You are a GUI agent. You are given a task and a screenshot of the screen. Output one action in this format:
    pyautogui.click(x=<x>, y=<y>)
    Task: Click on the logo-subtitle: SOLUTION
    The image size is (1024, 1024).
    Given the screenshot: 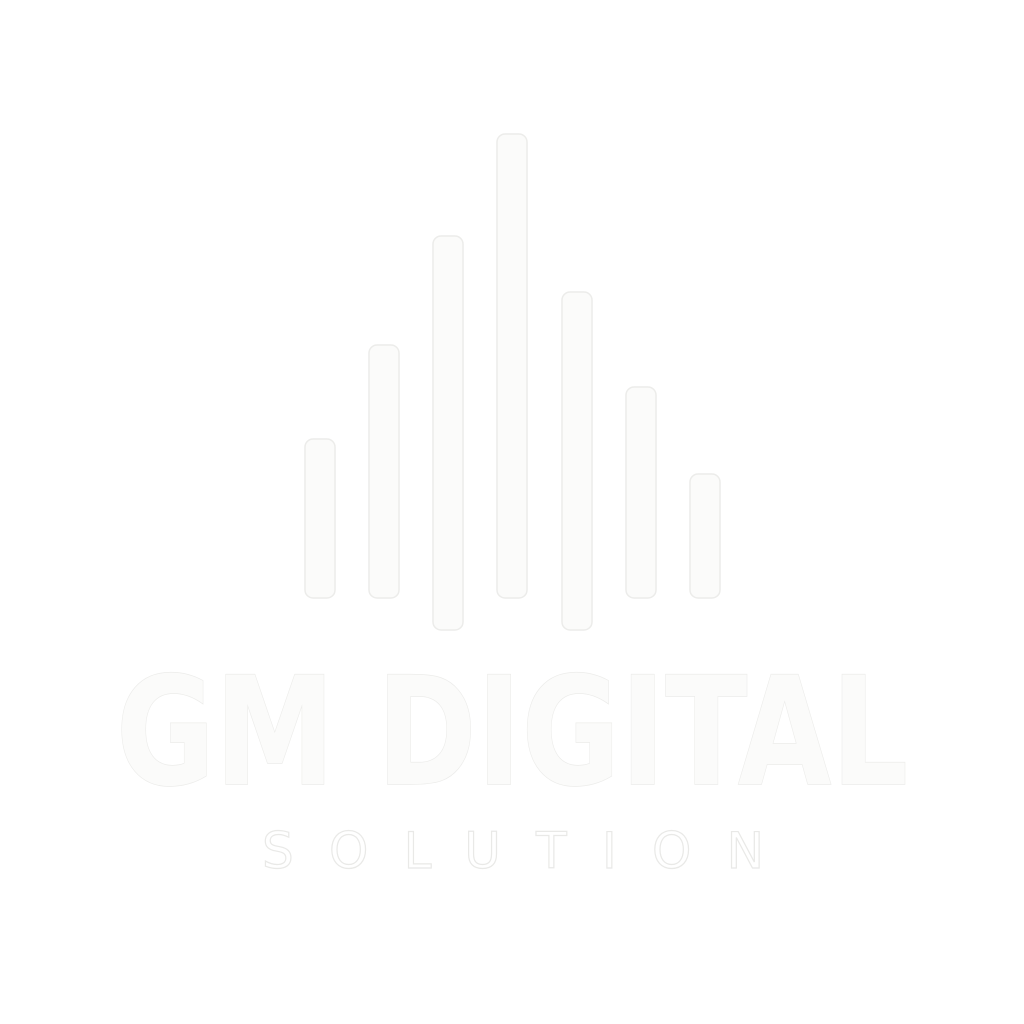 What is the action you would take?
    pyautogui.click(x=513, y=851)
    